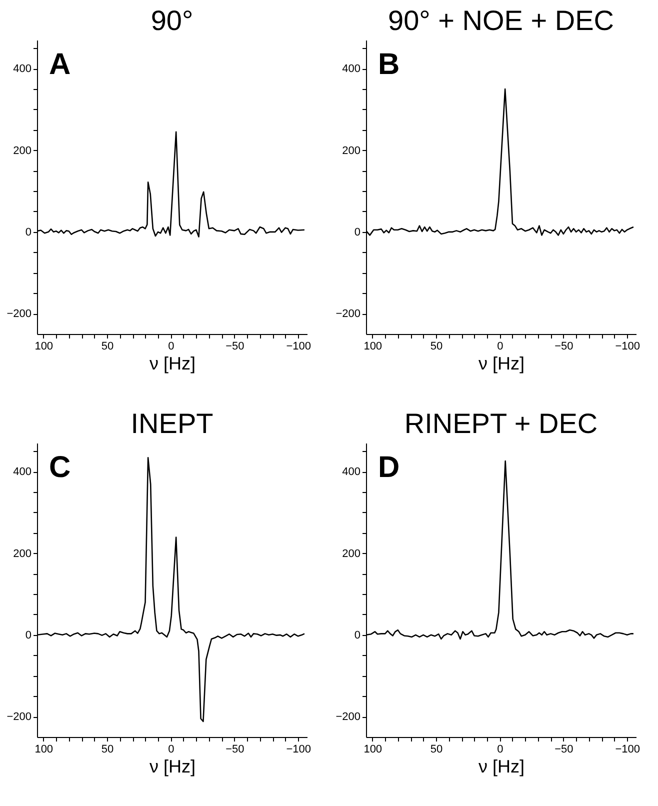 The image size is (658, 806). I want to click on chart-title: 90°, so click(172, 20).